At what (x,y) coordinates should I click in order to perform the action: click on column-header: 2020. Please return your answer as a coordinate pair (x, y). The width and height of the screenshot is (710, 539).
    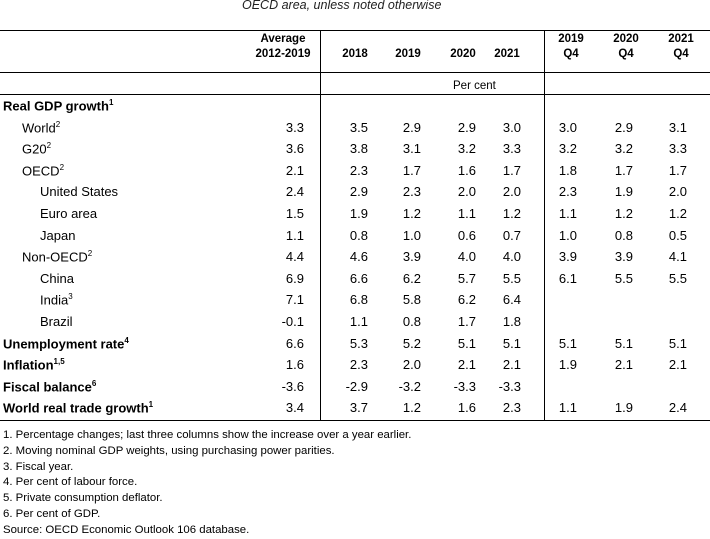
    Looking at the image, I should click on (463, 47).